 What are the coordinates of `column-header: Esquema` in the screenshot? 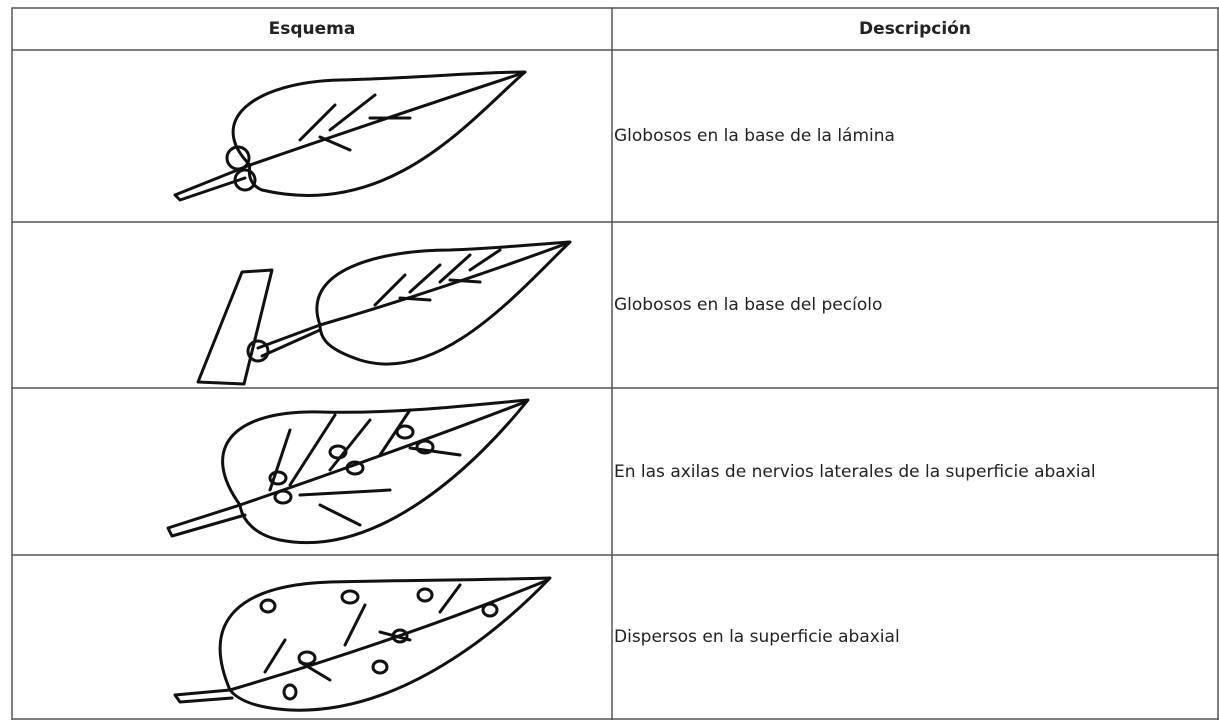 It's located at (312, 29).